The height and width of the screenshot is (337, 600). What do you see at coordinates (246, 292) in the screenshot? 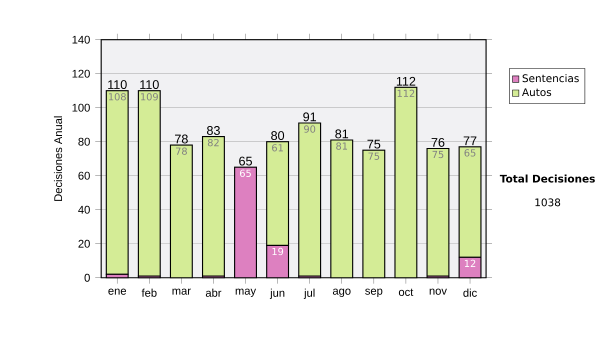
I see `x-tick-label: may` at bounding box center [246, 292].